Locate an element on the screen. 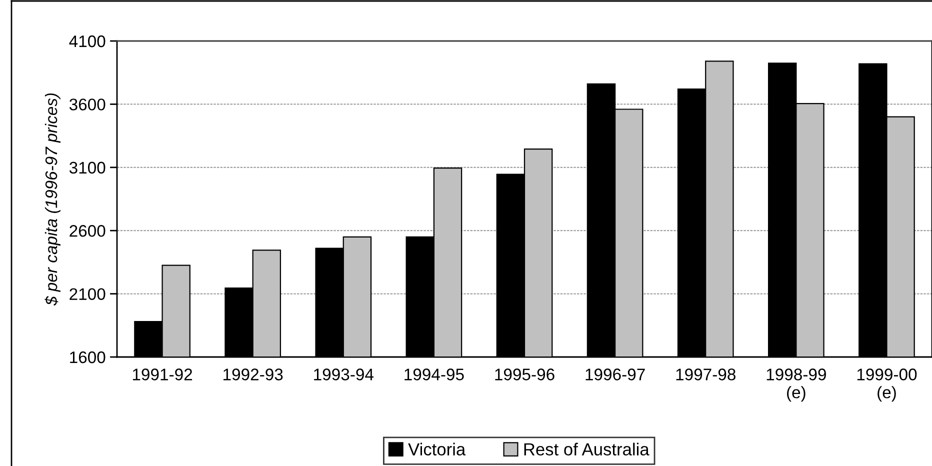 This screenshot has width=932, height=466. x-tick-label: 1998-99 (e) is located at coordinates (796, 385).